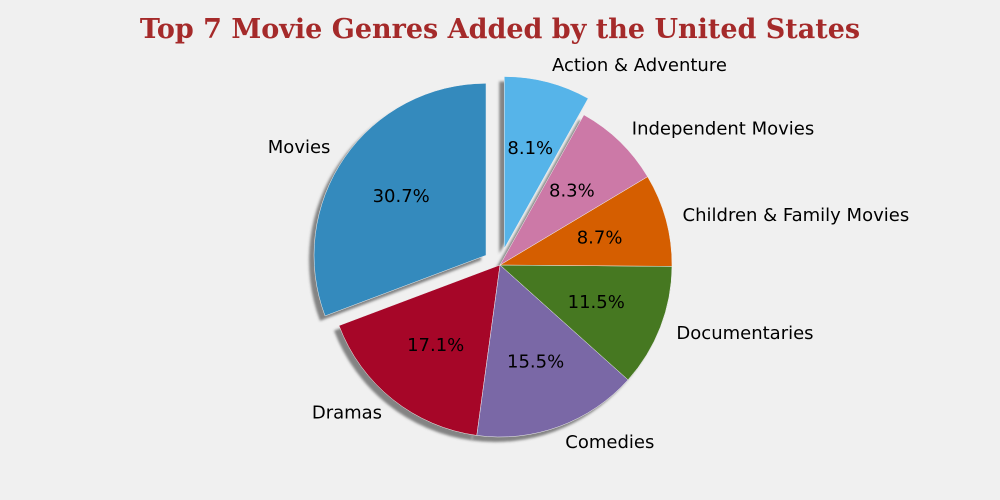  I want to click on pie-slice-action-and-adventure, so click(546, 163).